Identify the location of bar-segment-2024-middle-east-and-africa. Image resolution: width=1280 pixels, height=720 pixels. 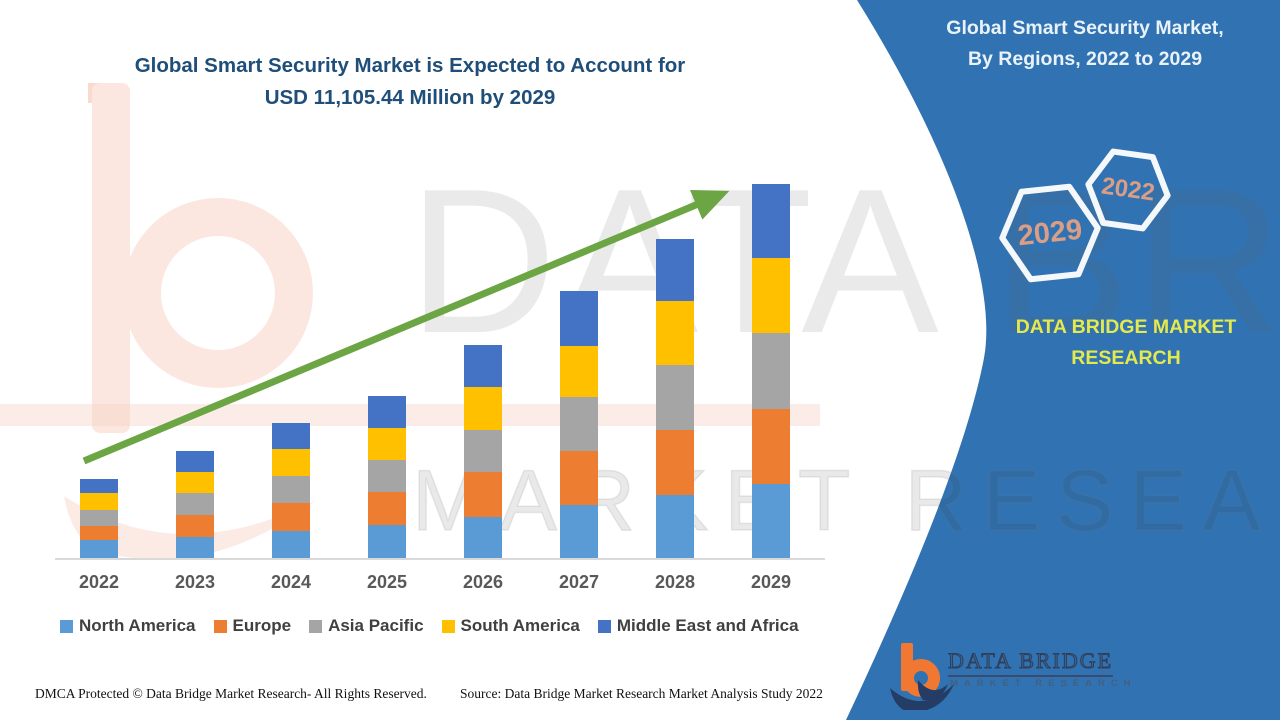
(291, 436).